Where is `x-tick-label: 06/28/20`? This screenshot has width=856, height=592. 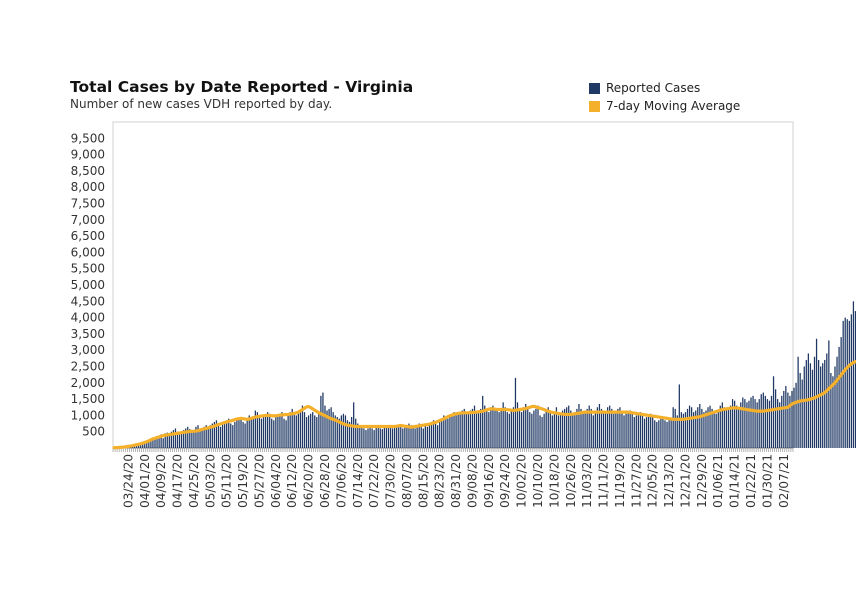 x-tick-label: 06/28/20 is located at coordinates (325, 481).